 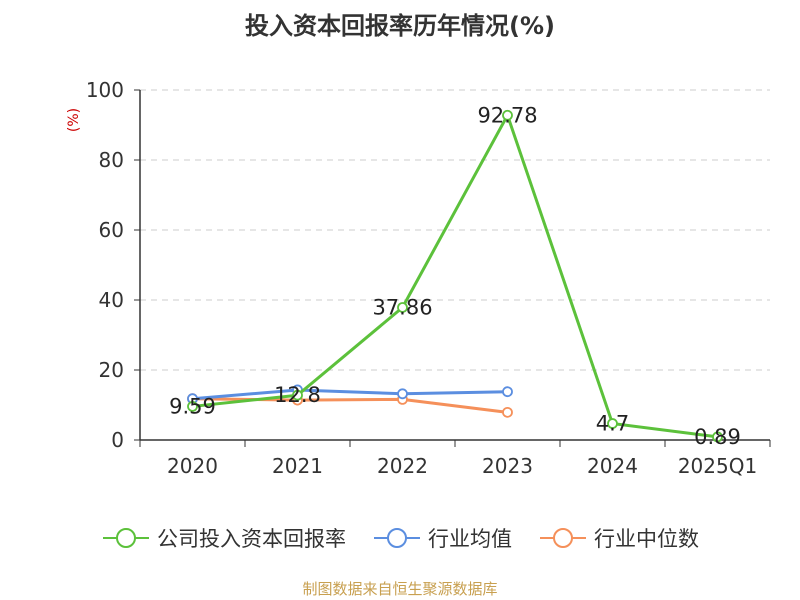 What do you see at coordinates (397, 538) in the screenshot?
I see `legend-marker-avg` at bounding box center [397, 538].